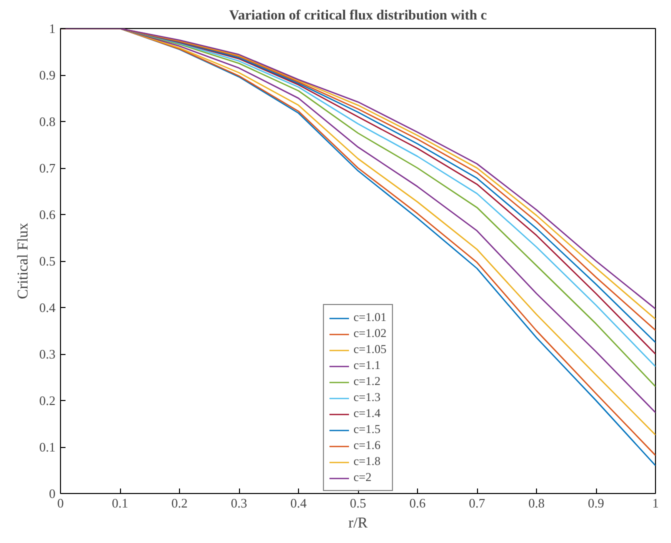 The height and width of the screenshot is (543, 671). Describe the element at coordinates (299, 503) in the screenshot. I see `x-tick-label: 0.4` at that location.